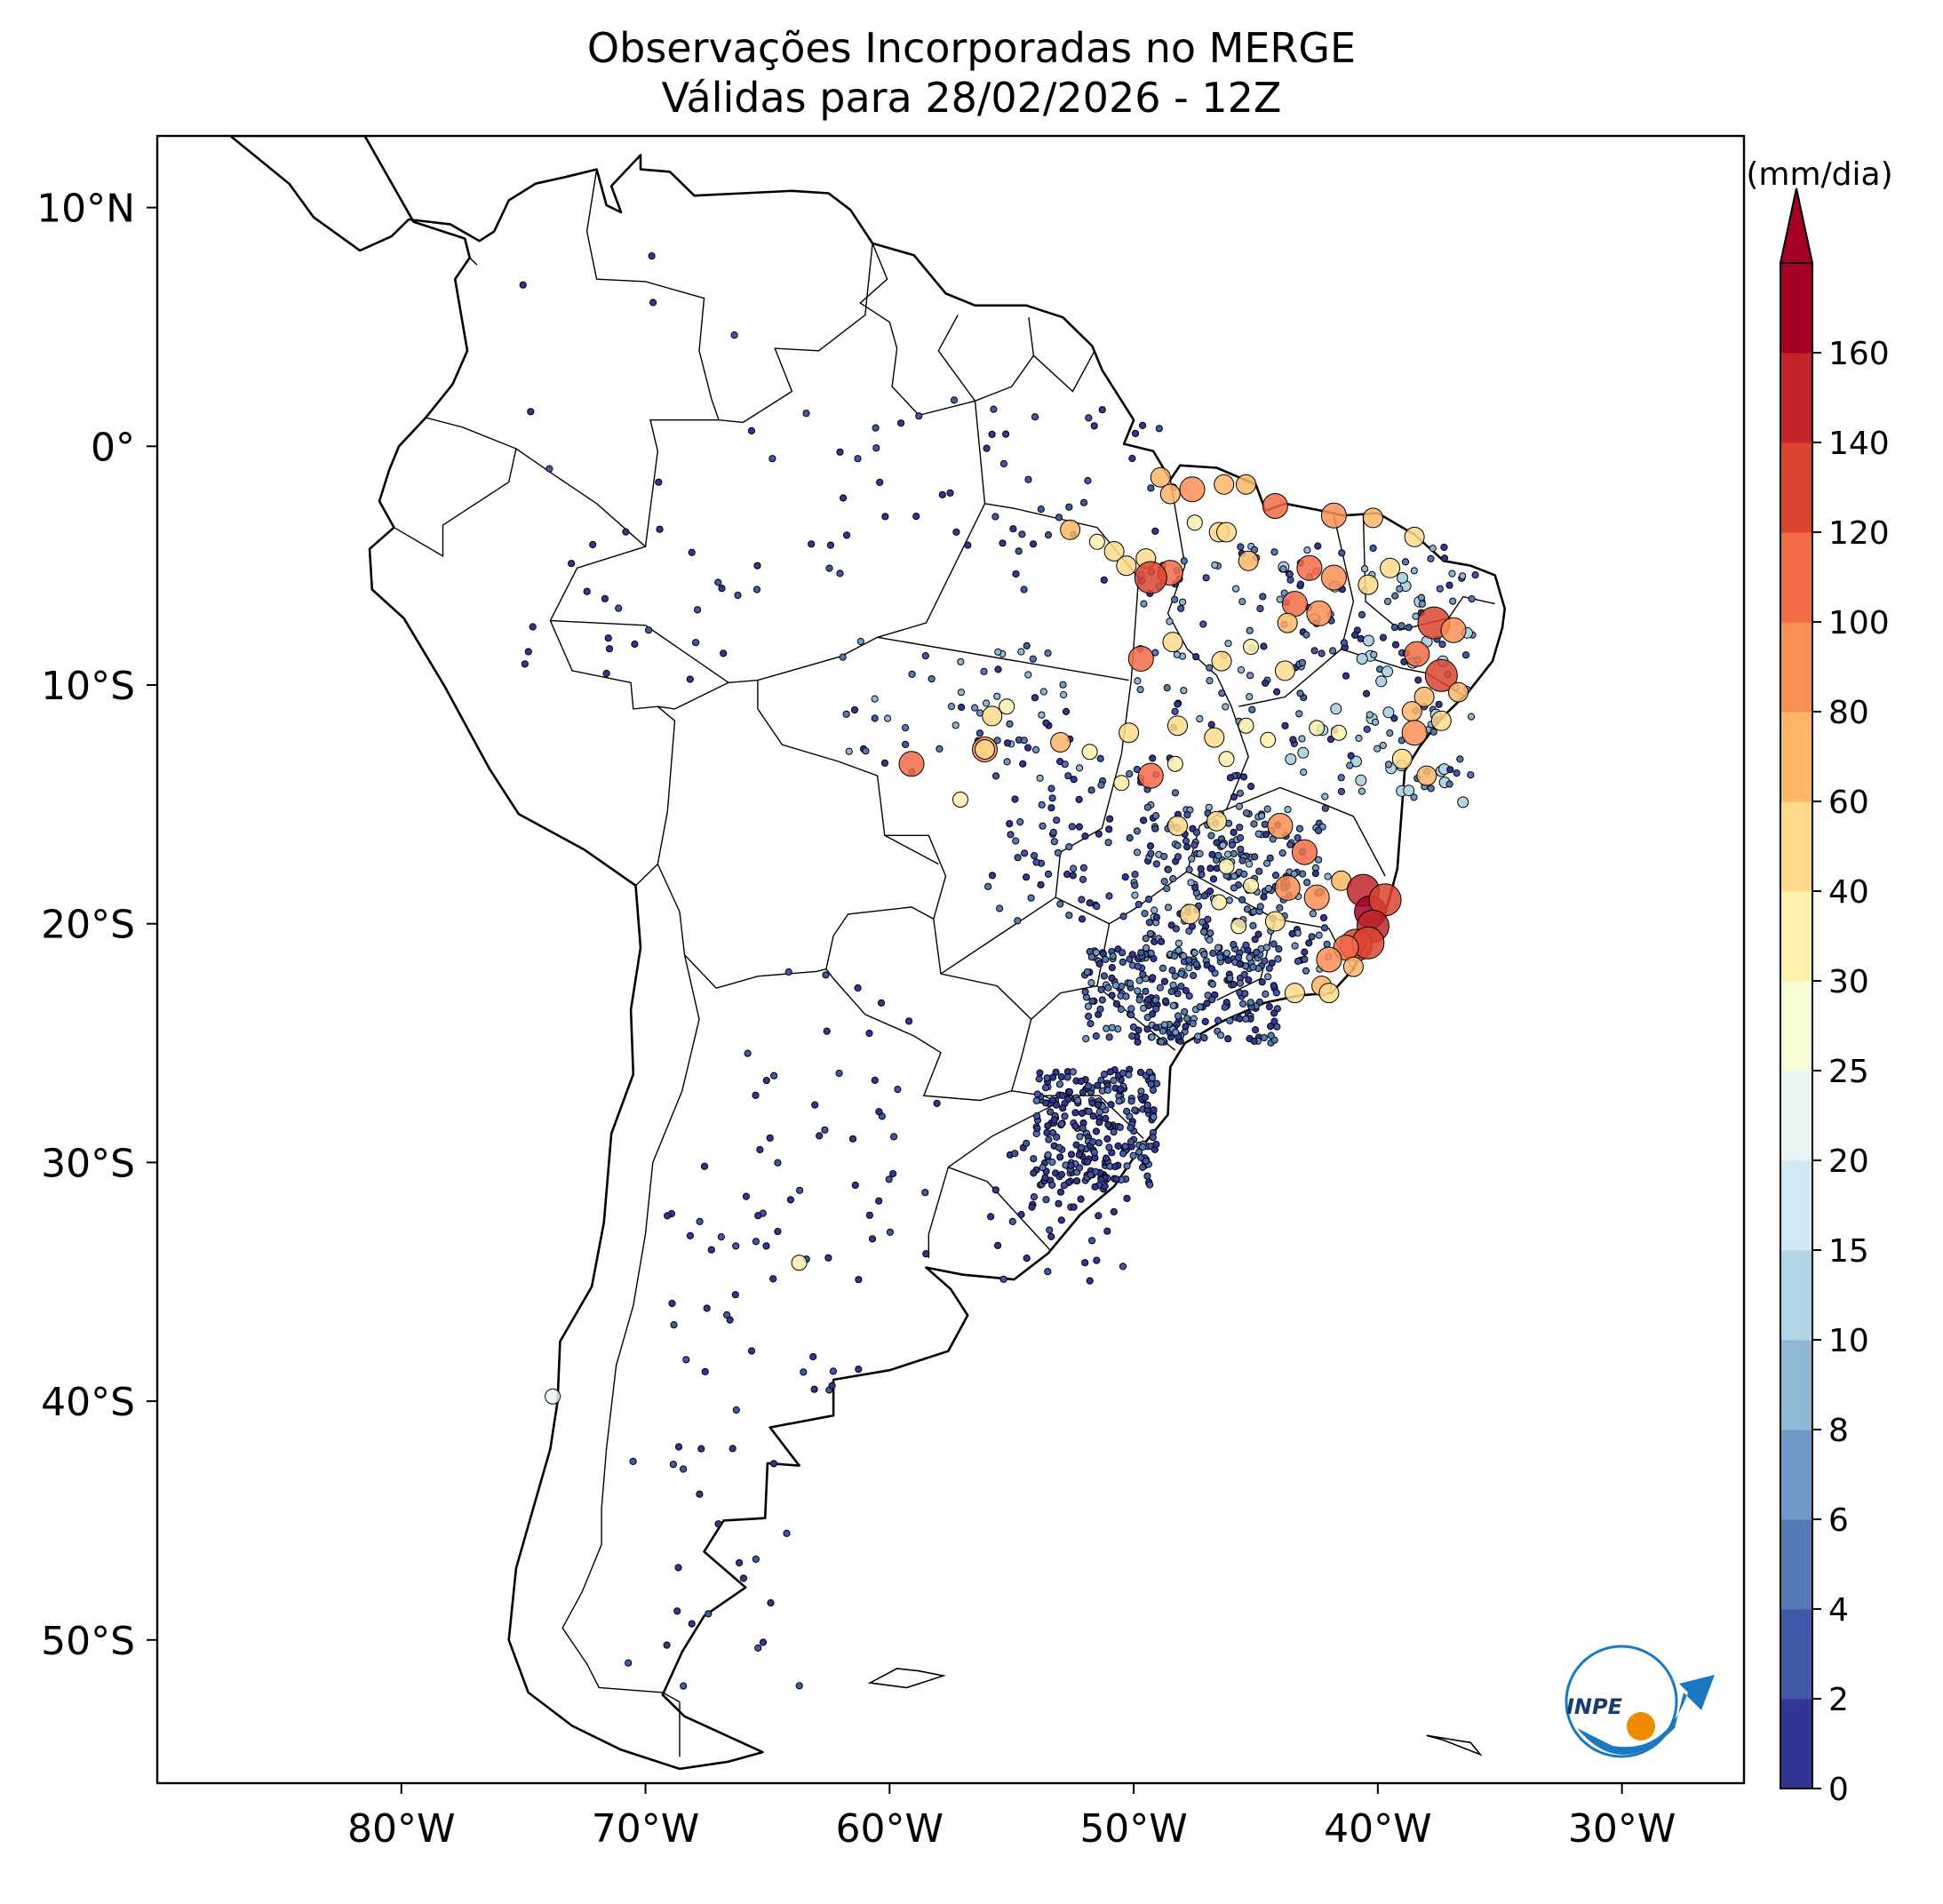 The height and width of the screenshot is (1904, 1943). Describe the element at coordinates (1819, 174) in the screenshot. I see `colorbar-unit-label: (mm/dia)` at that location.